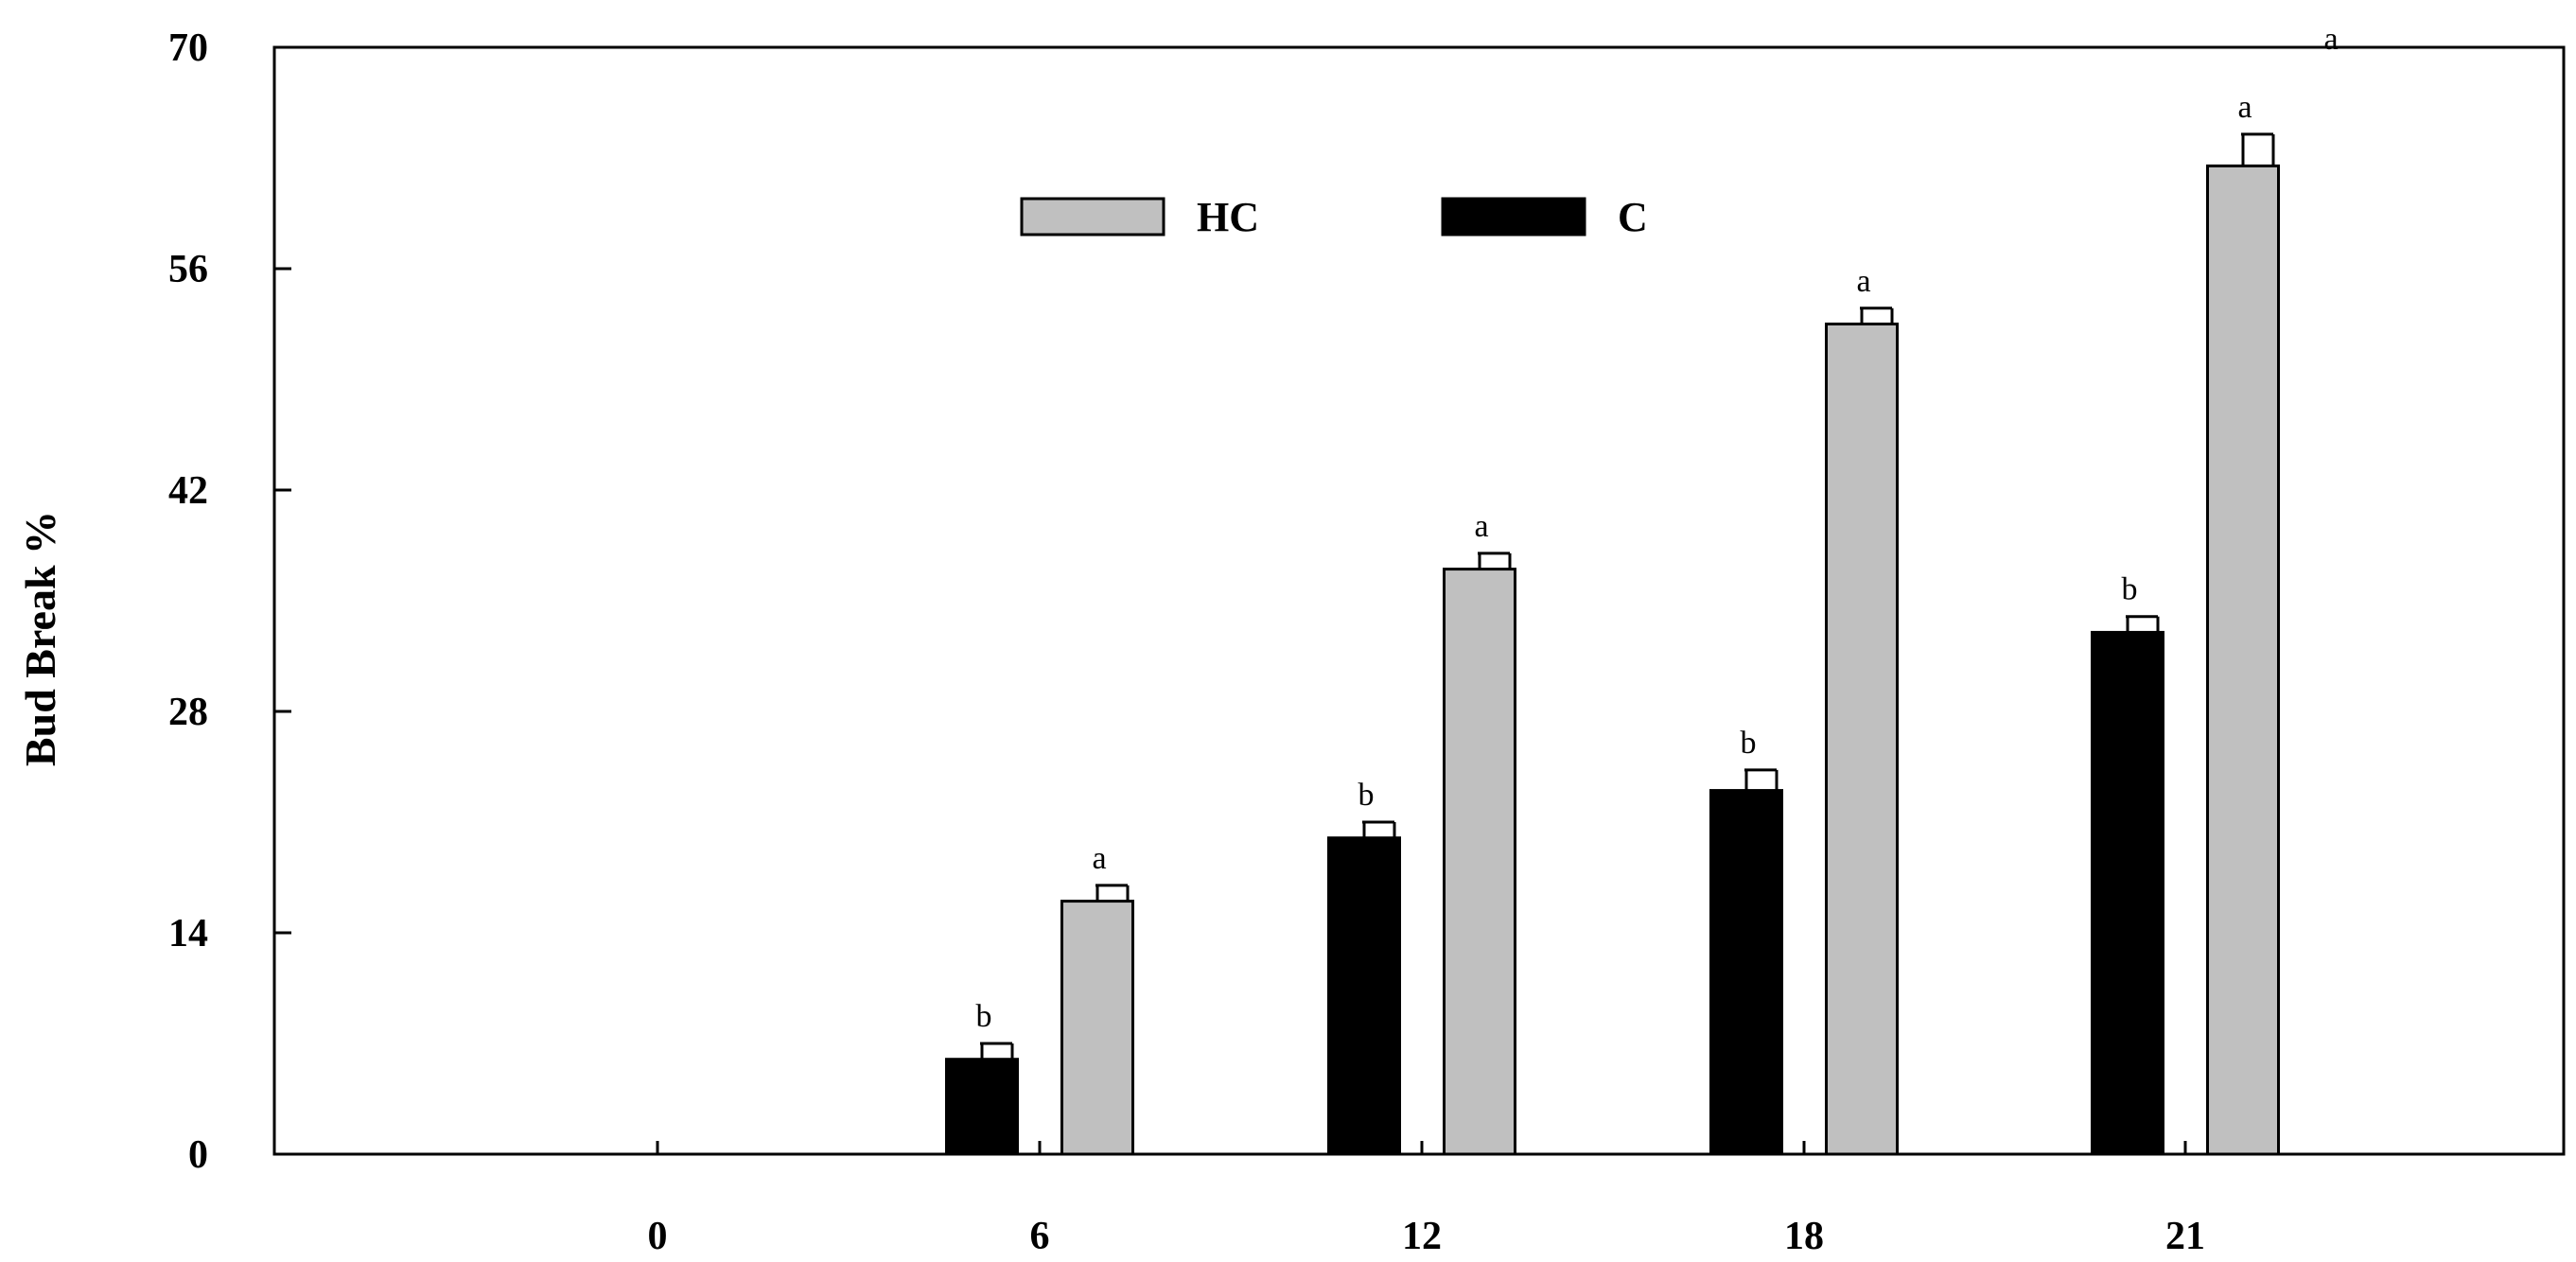 This screenshot has height=1262, width=2576. I want to click on y-tick-label: 42, so click(188, 491).